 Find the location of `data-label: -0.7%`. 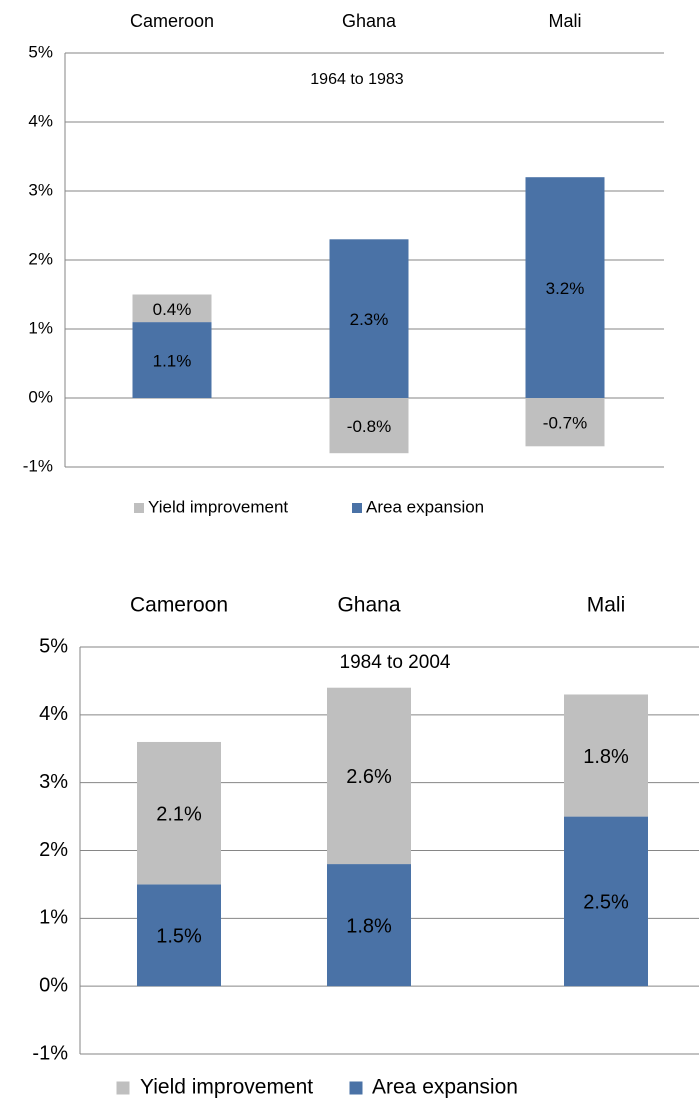

data-label: -0.7% is located at coordinates (565, 423).